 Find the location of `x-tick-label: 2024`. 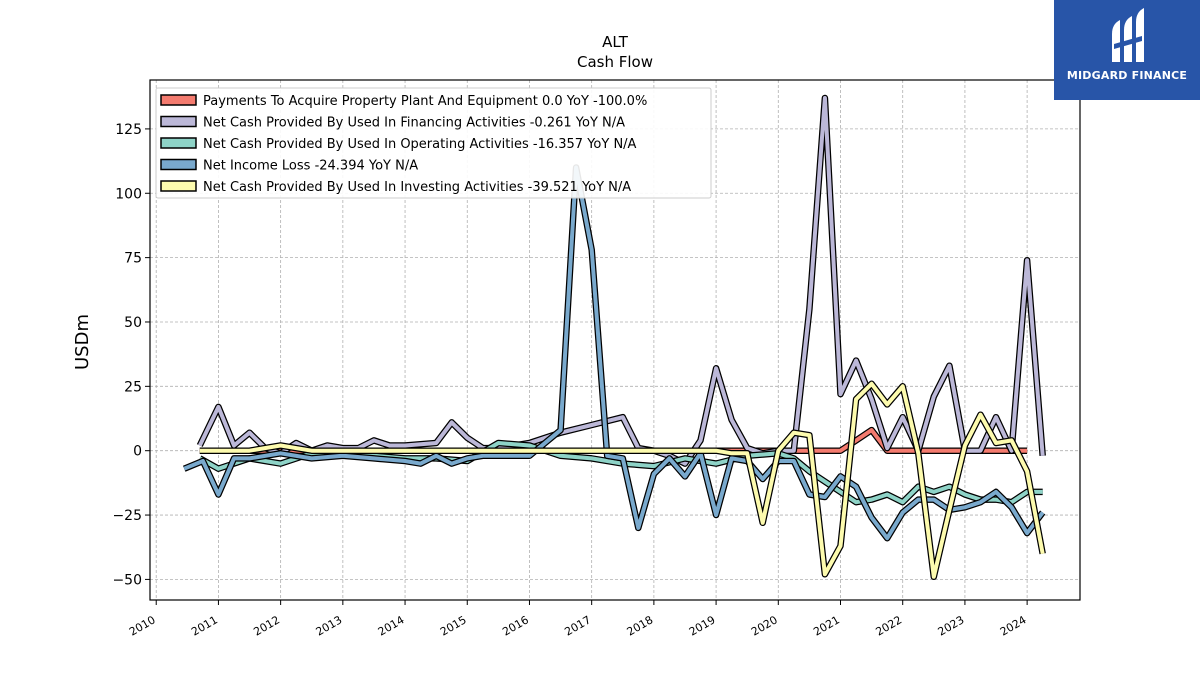

x-tick-label: 2024 is located at coordinates (1013, 625).